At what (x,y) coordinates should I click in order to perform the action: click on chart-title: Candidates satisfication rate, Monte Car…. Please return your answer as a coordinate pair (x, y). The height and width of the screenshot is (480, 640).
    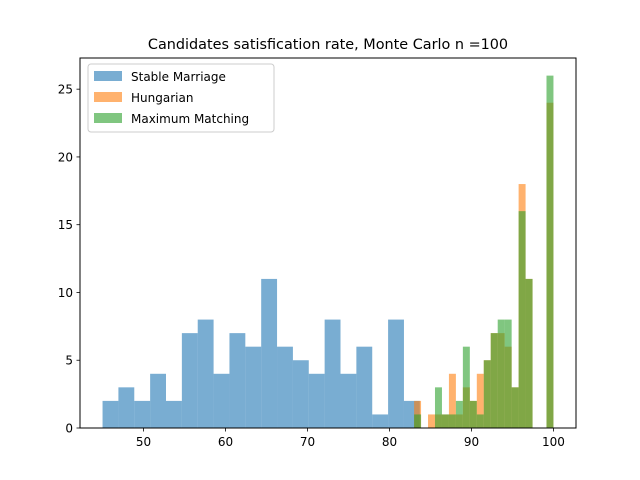
    Looking at the image, I should click on (328, 45).